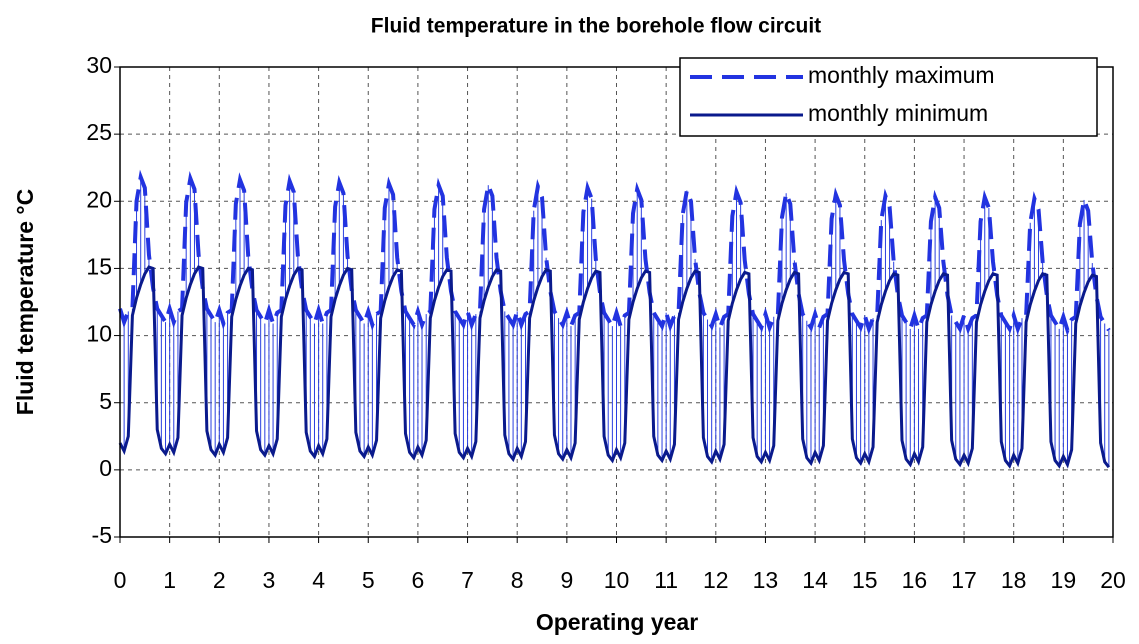 Image resolution: width=1139 pixels, height=644 pixels. Describe the element at coordinates (418, 580) in the screenshot. I see `x-tick-label: 6` at that location.